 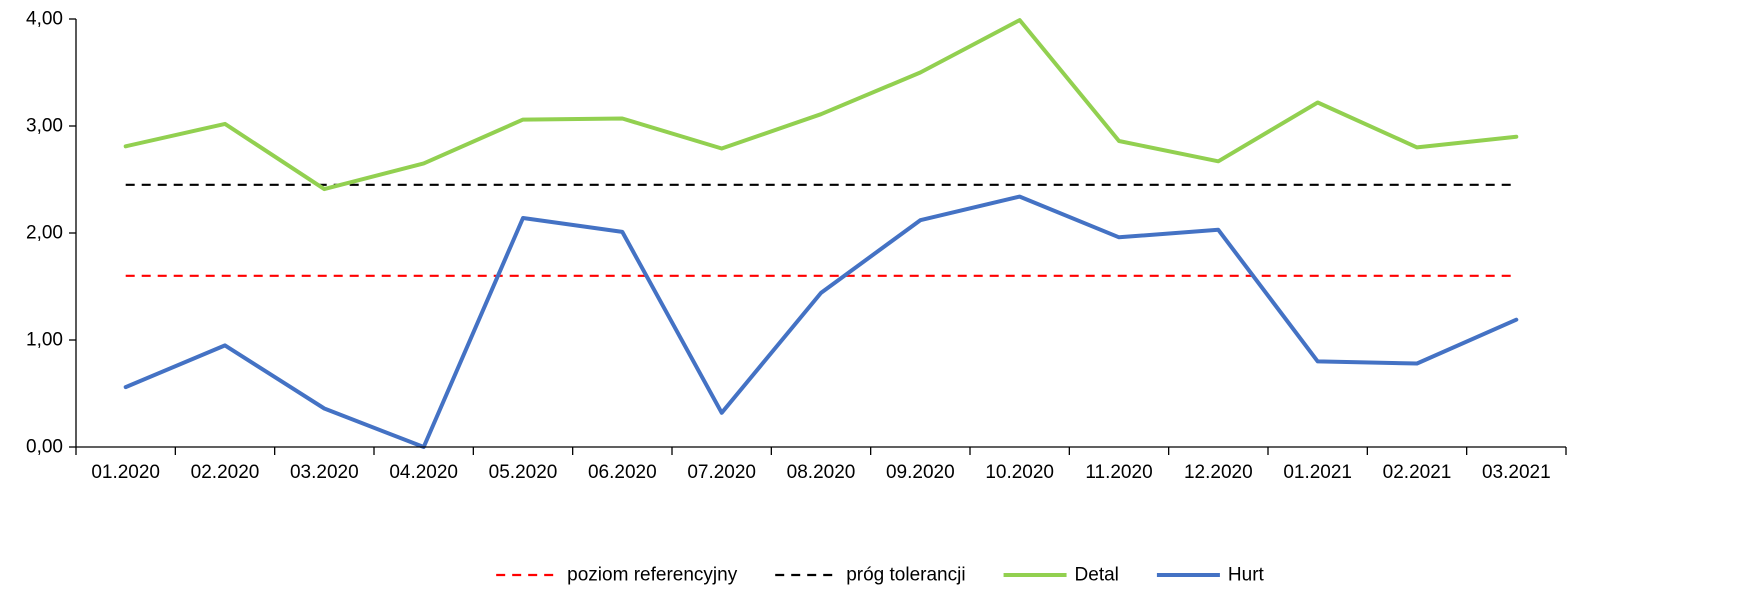 What do you see at coordinates (523, 472) in the screenshot?
I see `x-tick-label: 05.2020` at bounding box center [523, 472].